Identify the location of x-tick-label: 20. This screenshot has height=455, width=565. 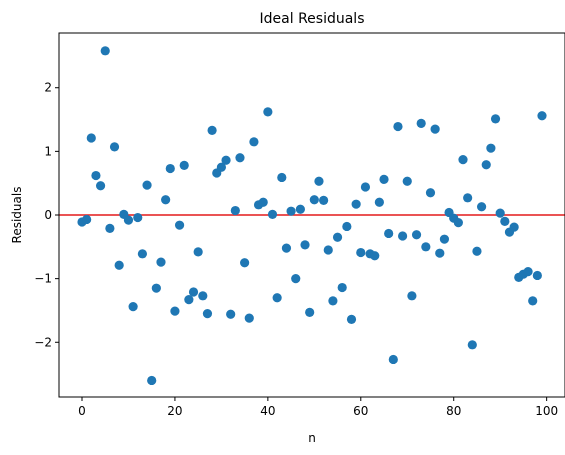
(174, 411).